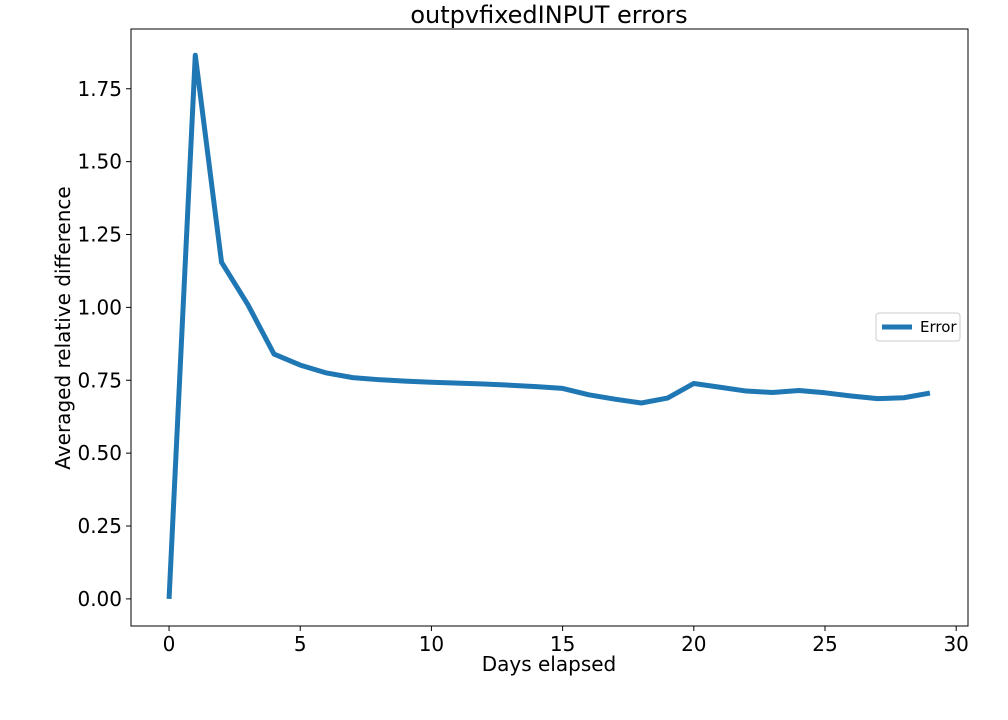  Describe the element at coordinates (99, 235) in the screenshot. I see `y-tick-label: 1.25` at that location.